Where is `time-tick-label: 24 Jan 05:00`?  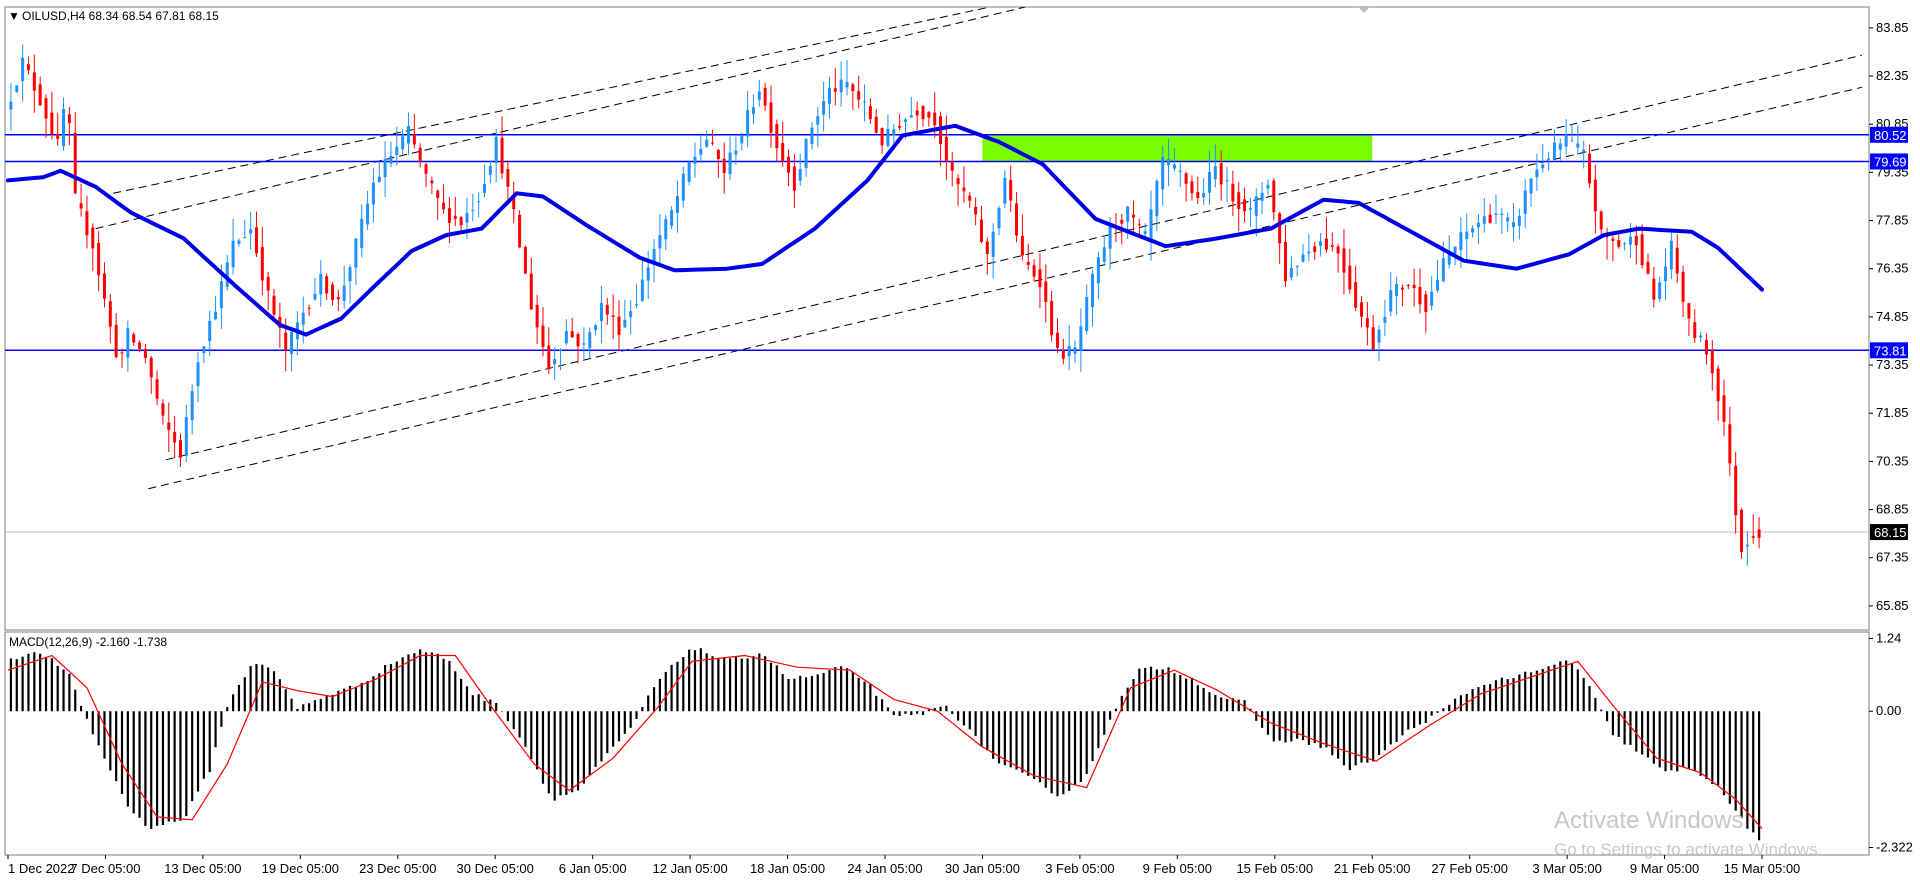
time-tick-label: 24 Jan 05:00 is located at coordinates (884, 868).